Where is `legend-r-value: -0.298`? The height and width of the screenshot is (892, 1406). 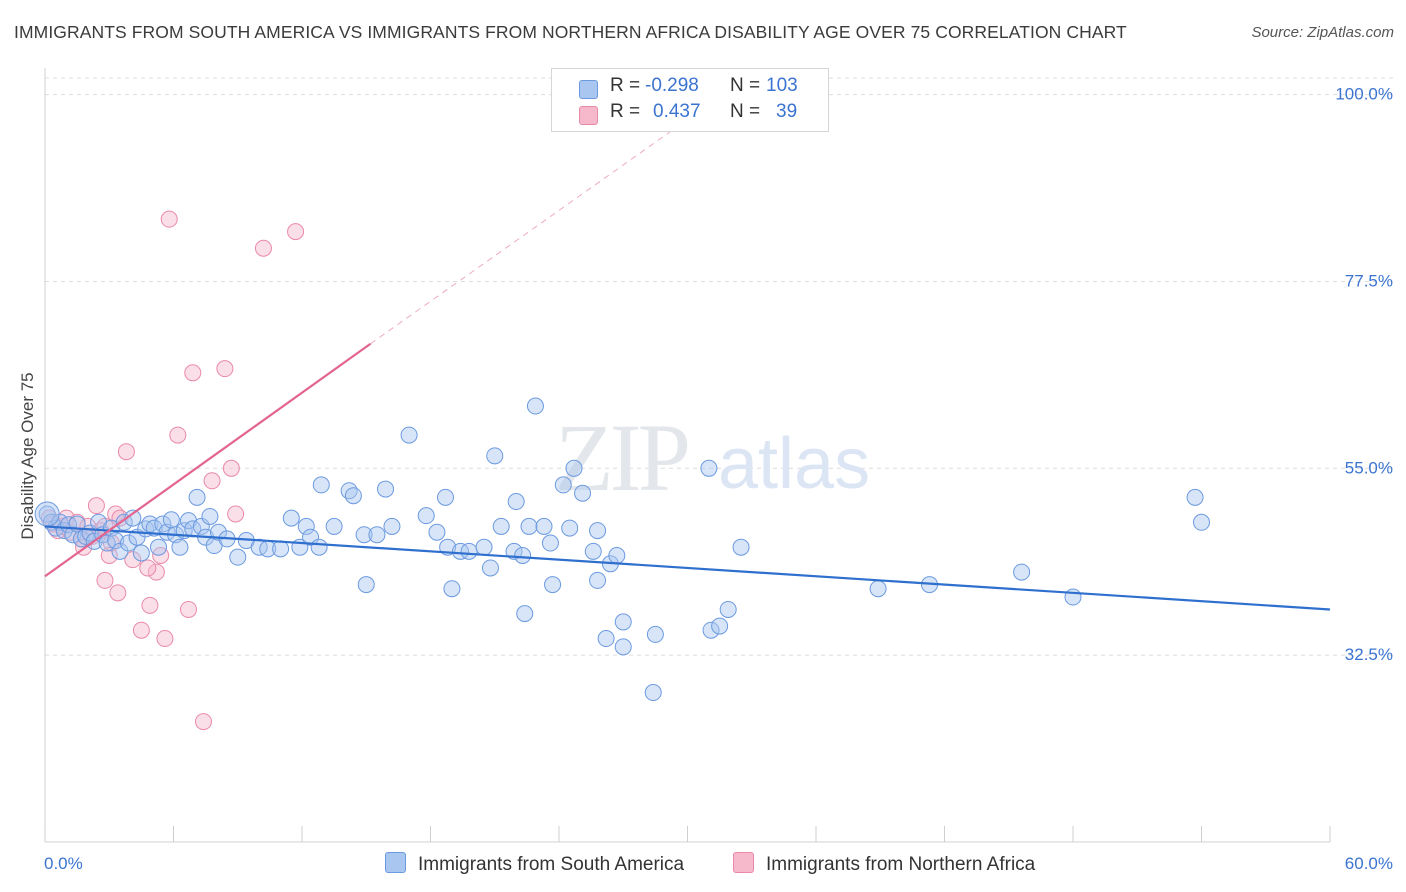
legend-r-value: -0.298 is located at coordinates (672, 85).